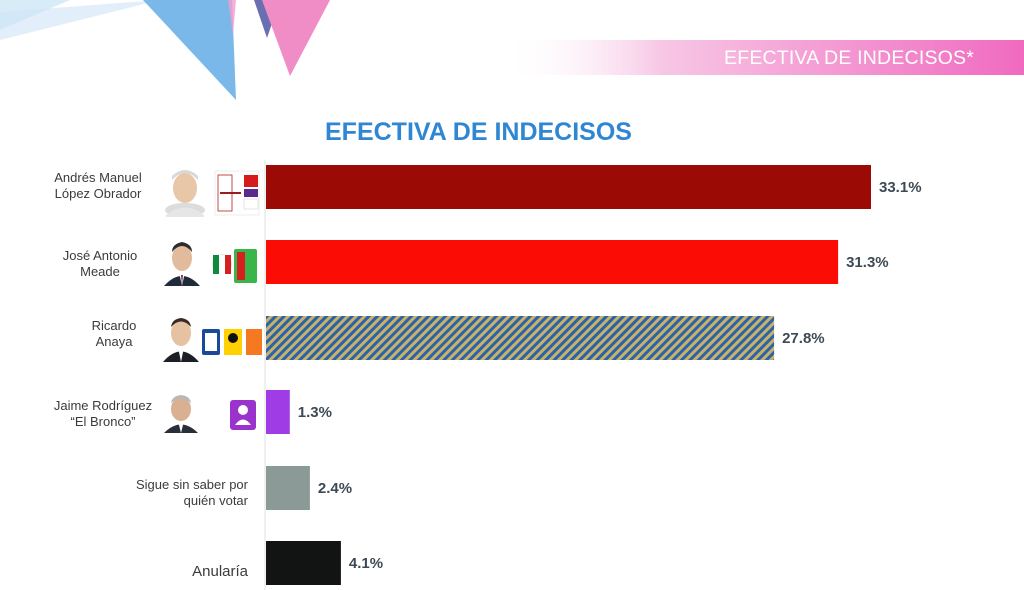  I want to click on candidate-name-line: Anaya, so click(114, 341).